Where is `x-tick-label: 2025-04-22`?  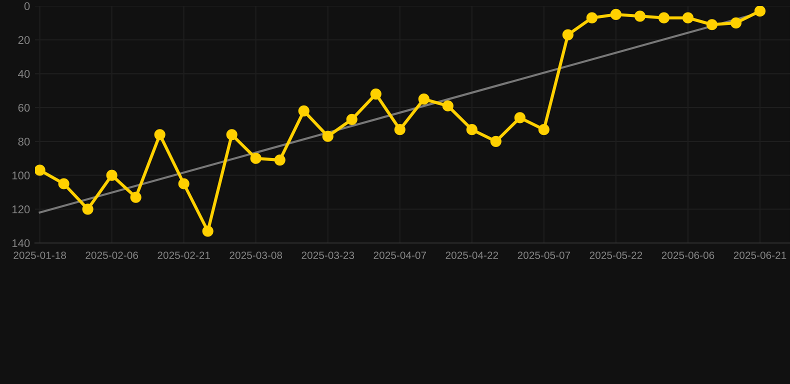
x-tick-label: 2025-04-22 is located at coordinates (472, 255).